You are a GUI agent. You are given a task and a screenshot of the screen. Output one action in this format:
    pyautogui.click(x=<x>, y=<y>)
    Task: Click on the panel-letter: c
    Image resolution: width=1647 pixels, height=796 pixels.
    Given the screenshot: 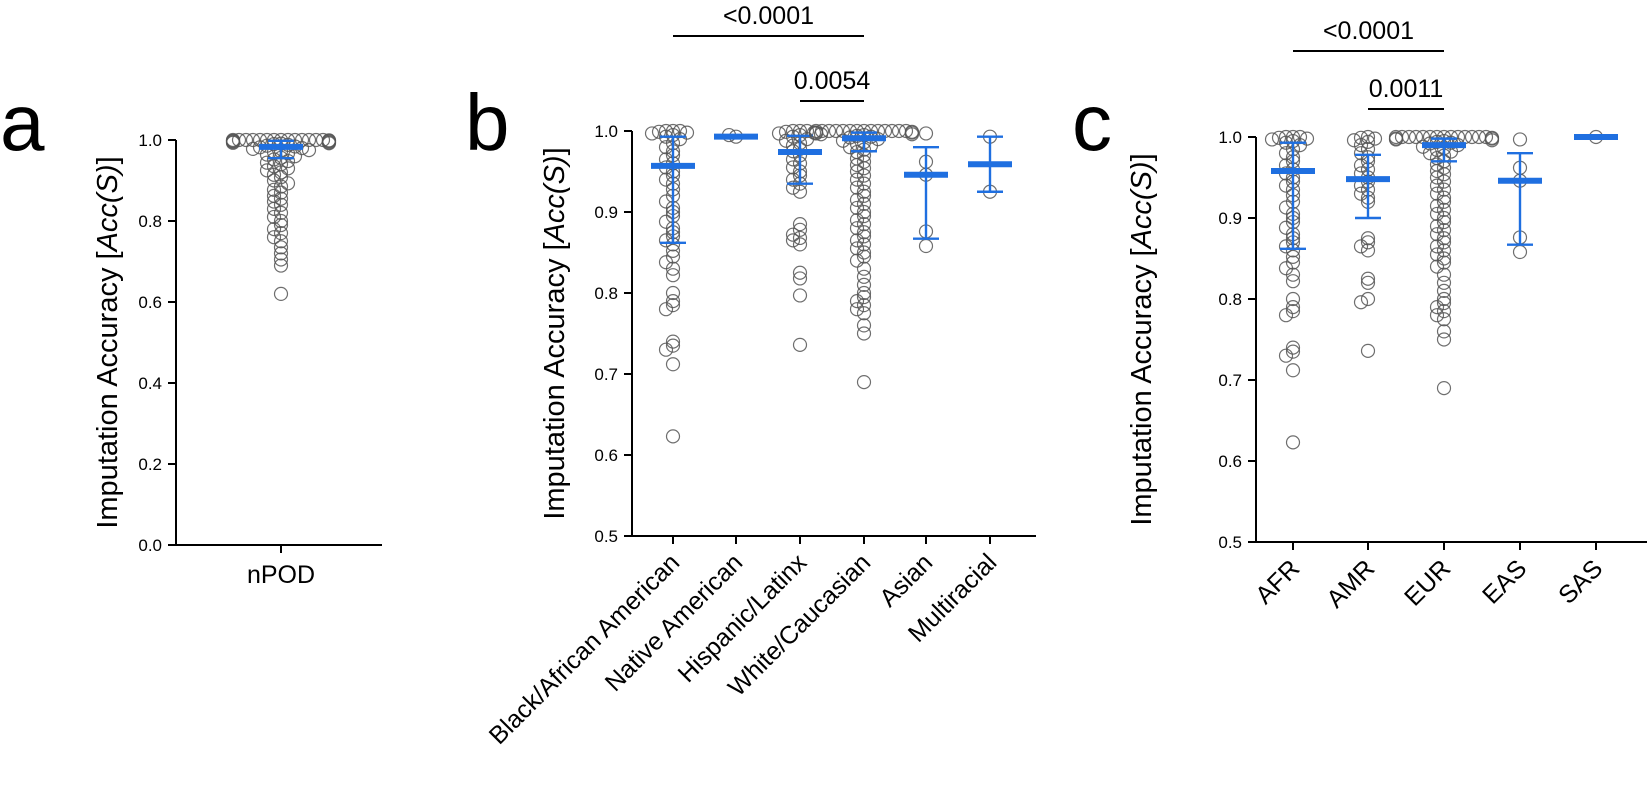 What is the action you would take?
    pyautogui.click(x=1092, y=122)
    